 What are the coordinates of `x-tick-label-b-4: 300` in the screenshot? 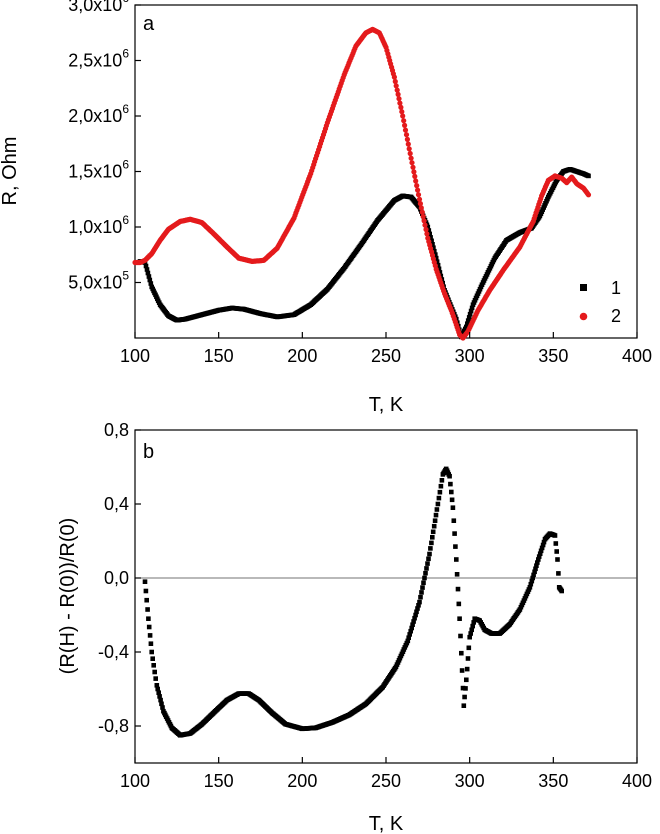 It's located at (470, 781).